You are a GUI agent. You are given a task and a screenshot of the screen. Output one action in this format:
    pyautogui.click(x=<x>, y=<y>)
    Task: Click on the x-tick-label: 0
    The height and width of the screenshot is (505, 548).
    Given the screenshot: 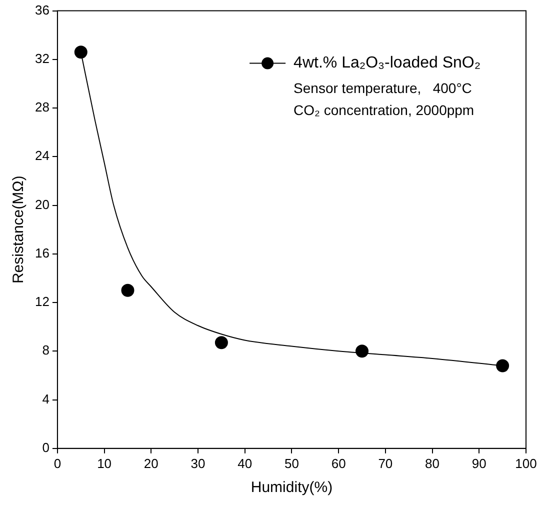 What is the action you would take?
    pyautogui.click(x=58, y=463)
    